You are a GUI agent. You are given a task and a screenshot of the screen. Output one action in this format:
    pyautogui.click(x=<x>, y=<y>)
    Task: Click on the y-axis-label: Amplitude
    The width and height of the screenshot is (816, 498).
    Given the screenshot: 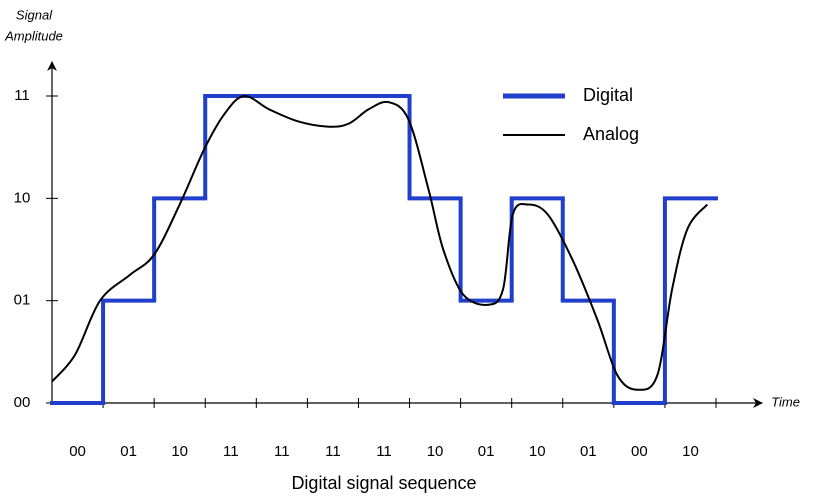 What is the action you would take?
    pyautogui.click(x=33, y=35)
    